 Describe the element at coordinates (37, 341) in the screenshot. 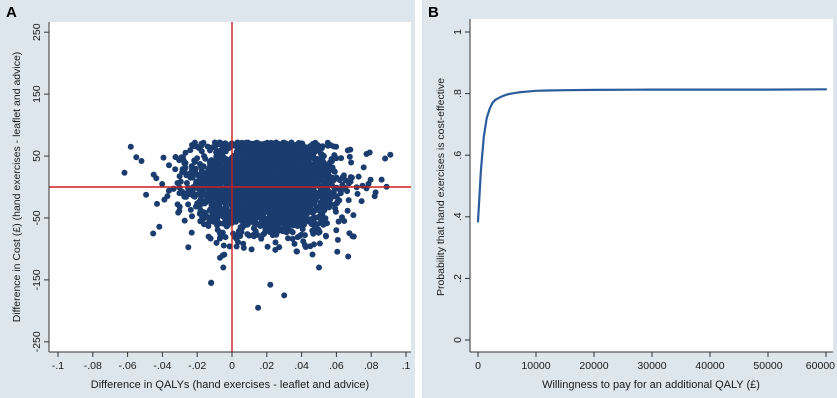

I see `y-tick-label: -250` at that location.